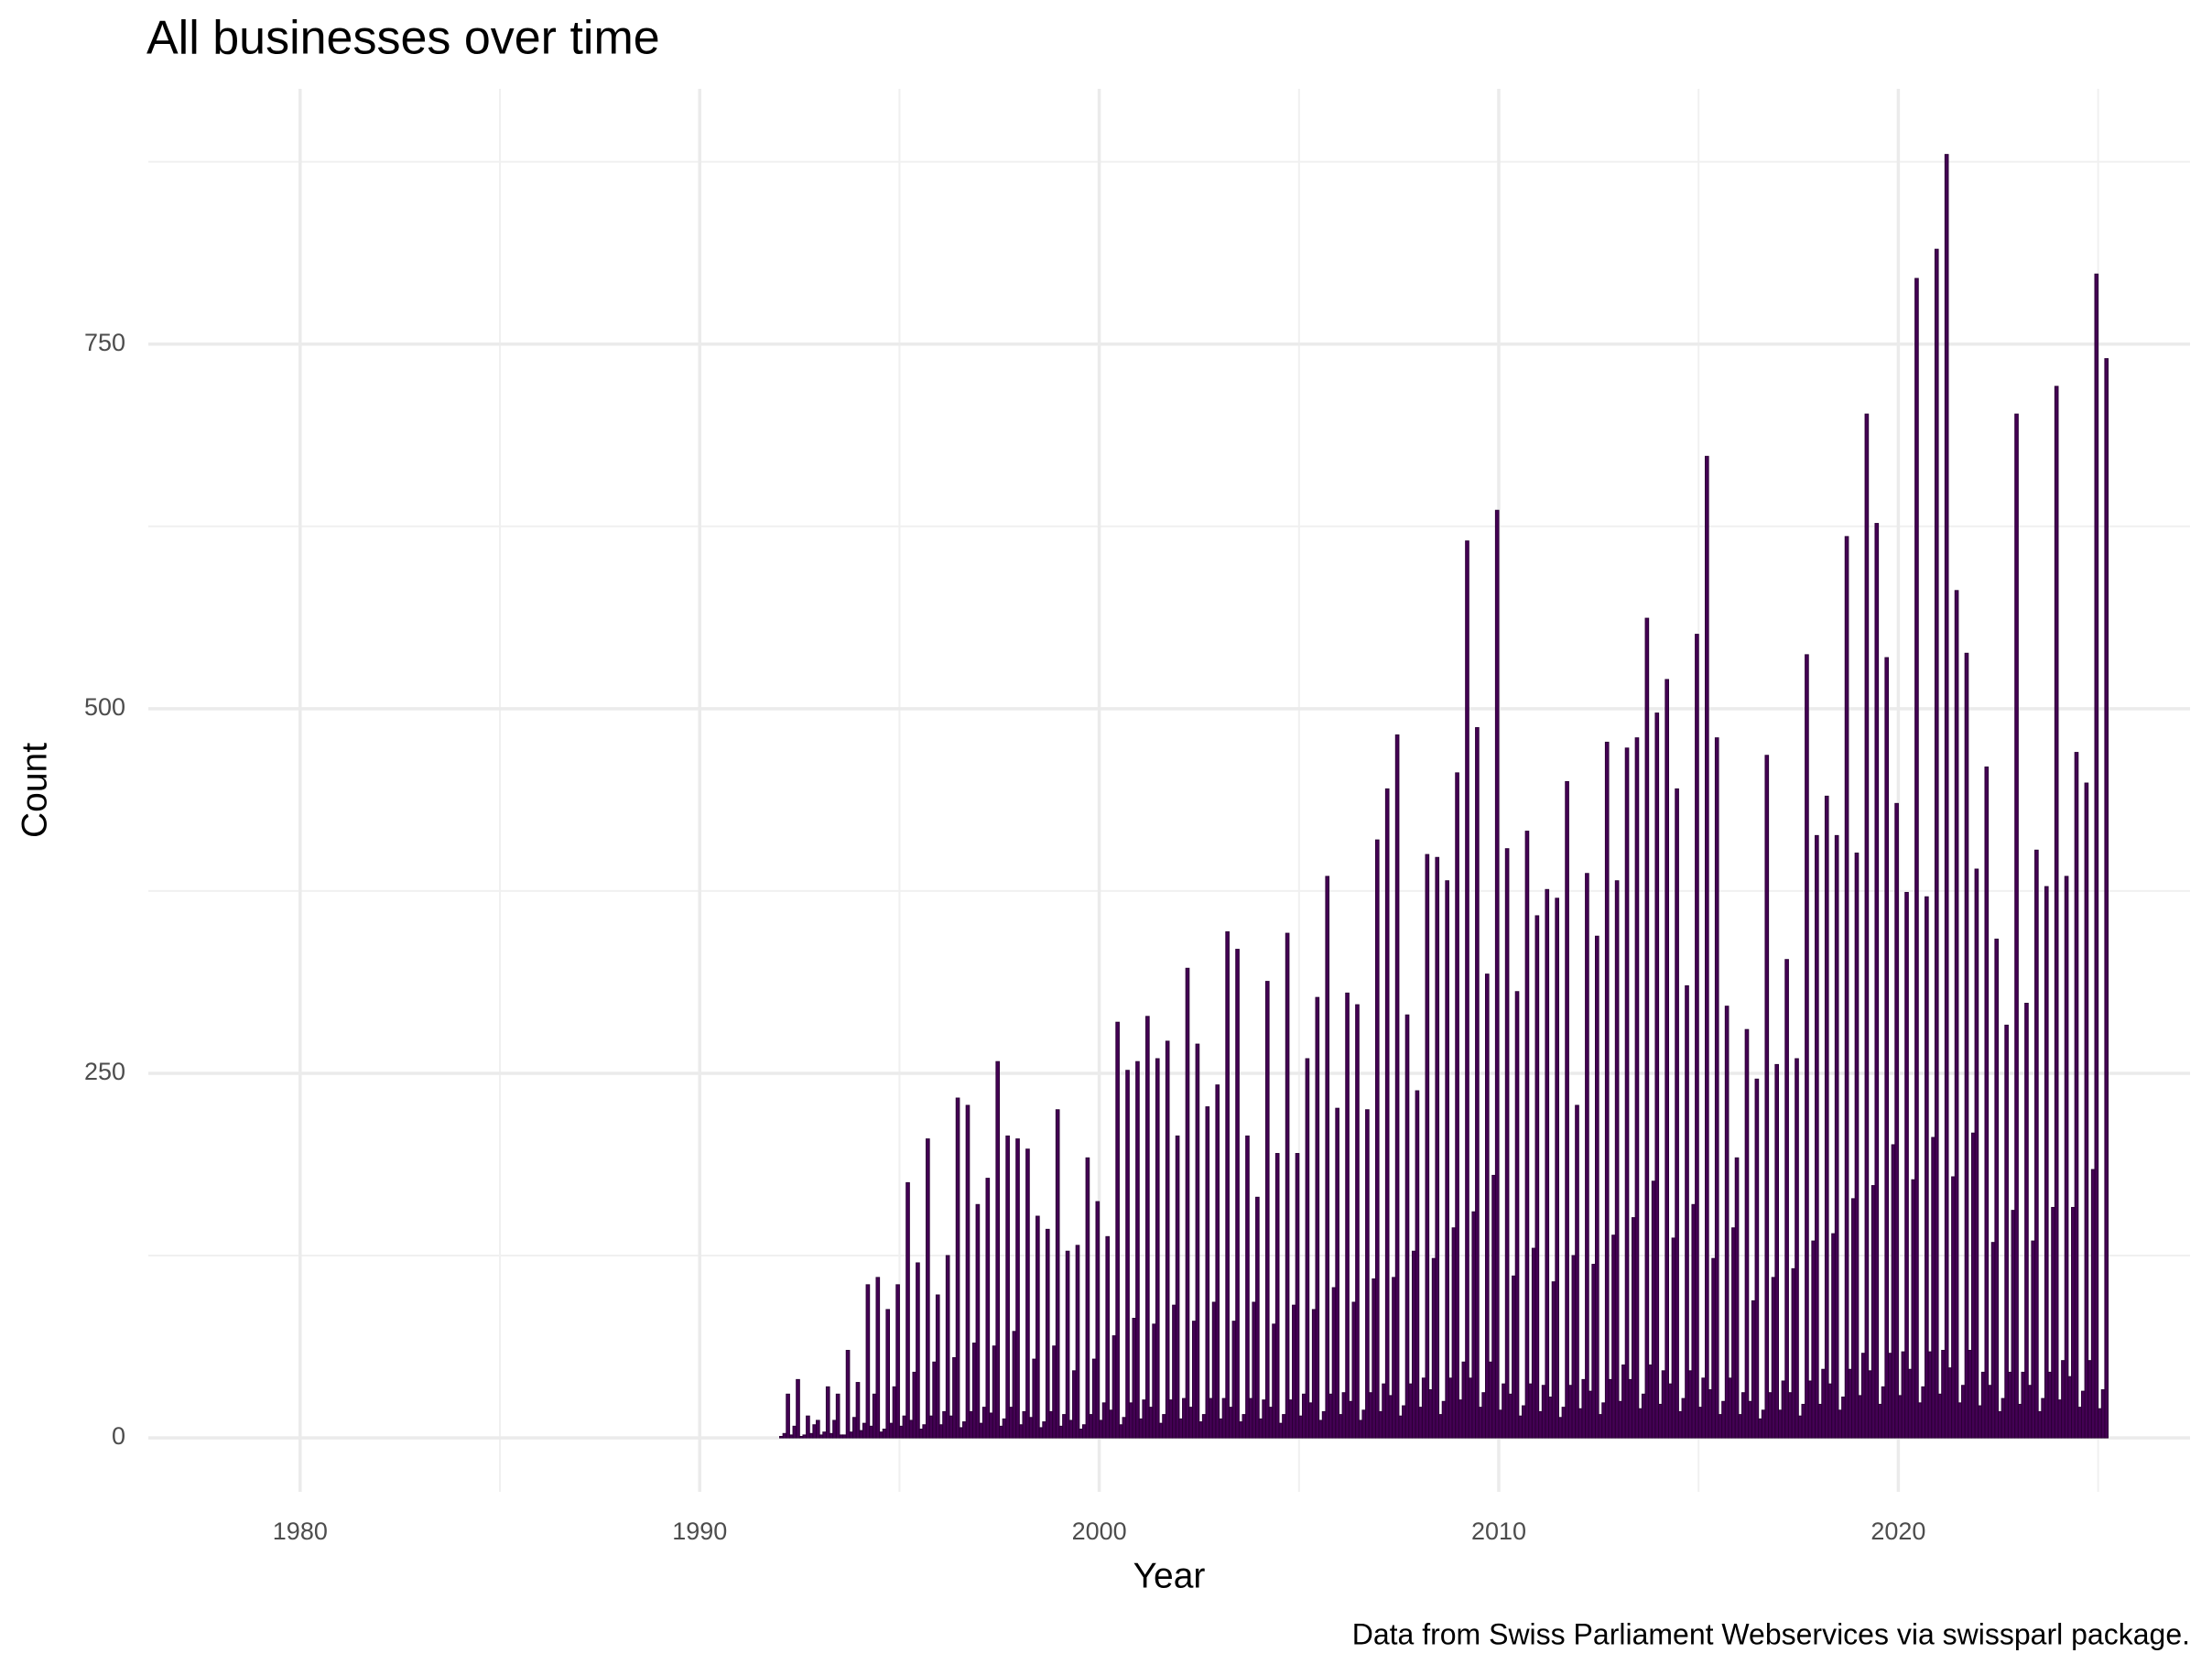 This screenshot has width=2212, height=1675. Describe the element at coordinates (1498, 1531) in the screenshot. I see `x-tick-label: 2010` at that location.